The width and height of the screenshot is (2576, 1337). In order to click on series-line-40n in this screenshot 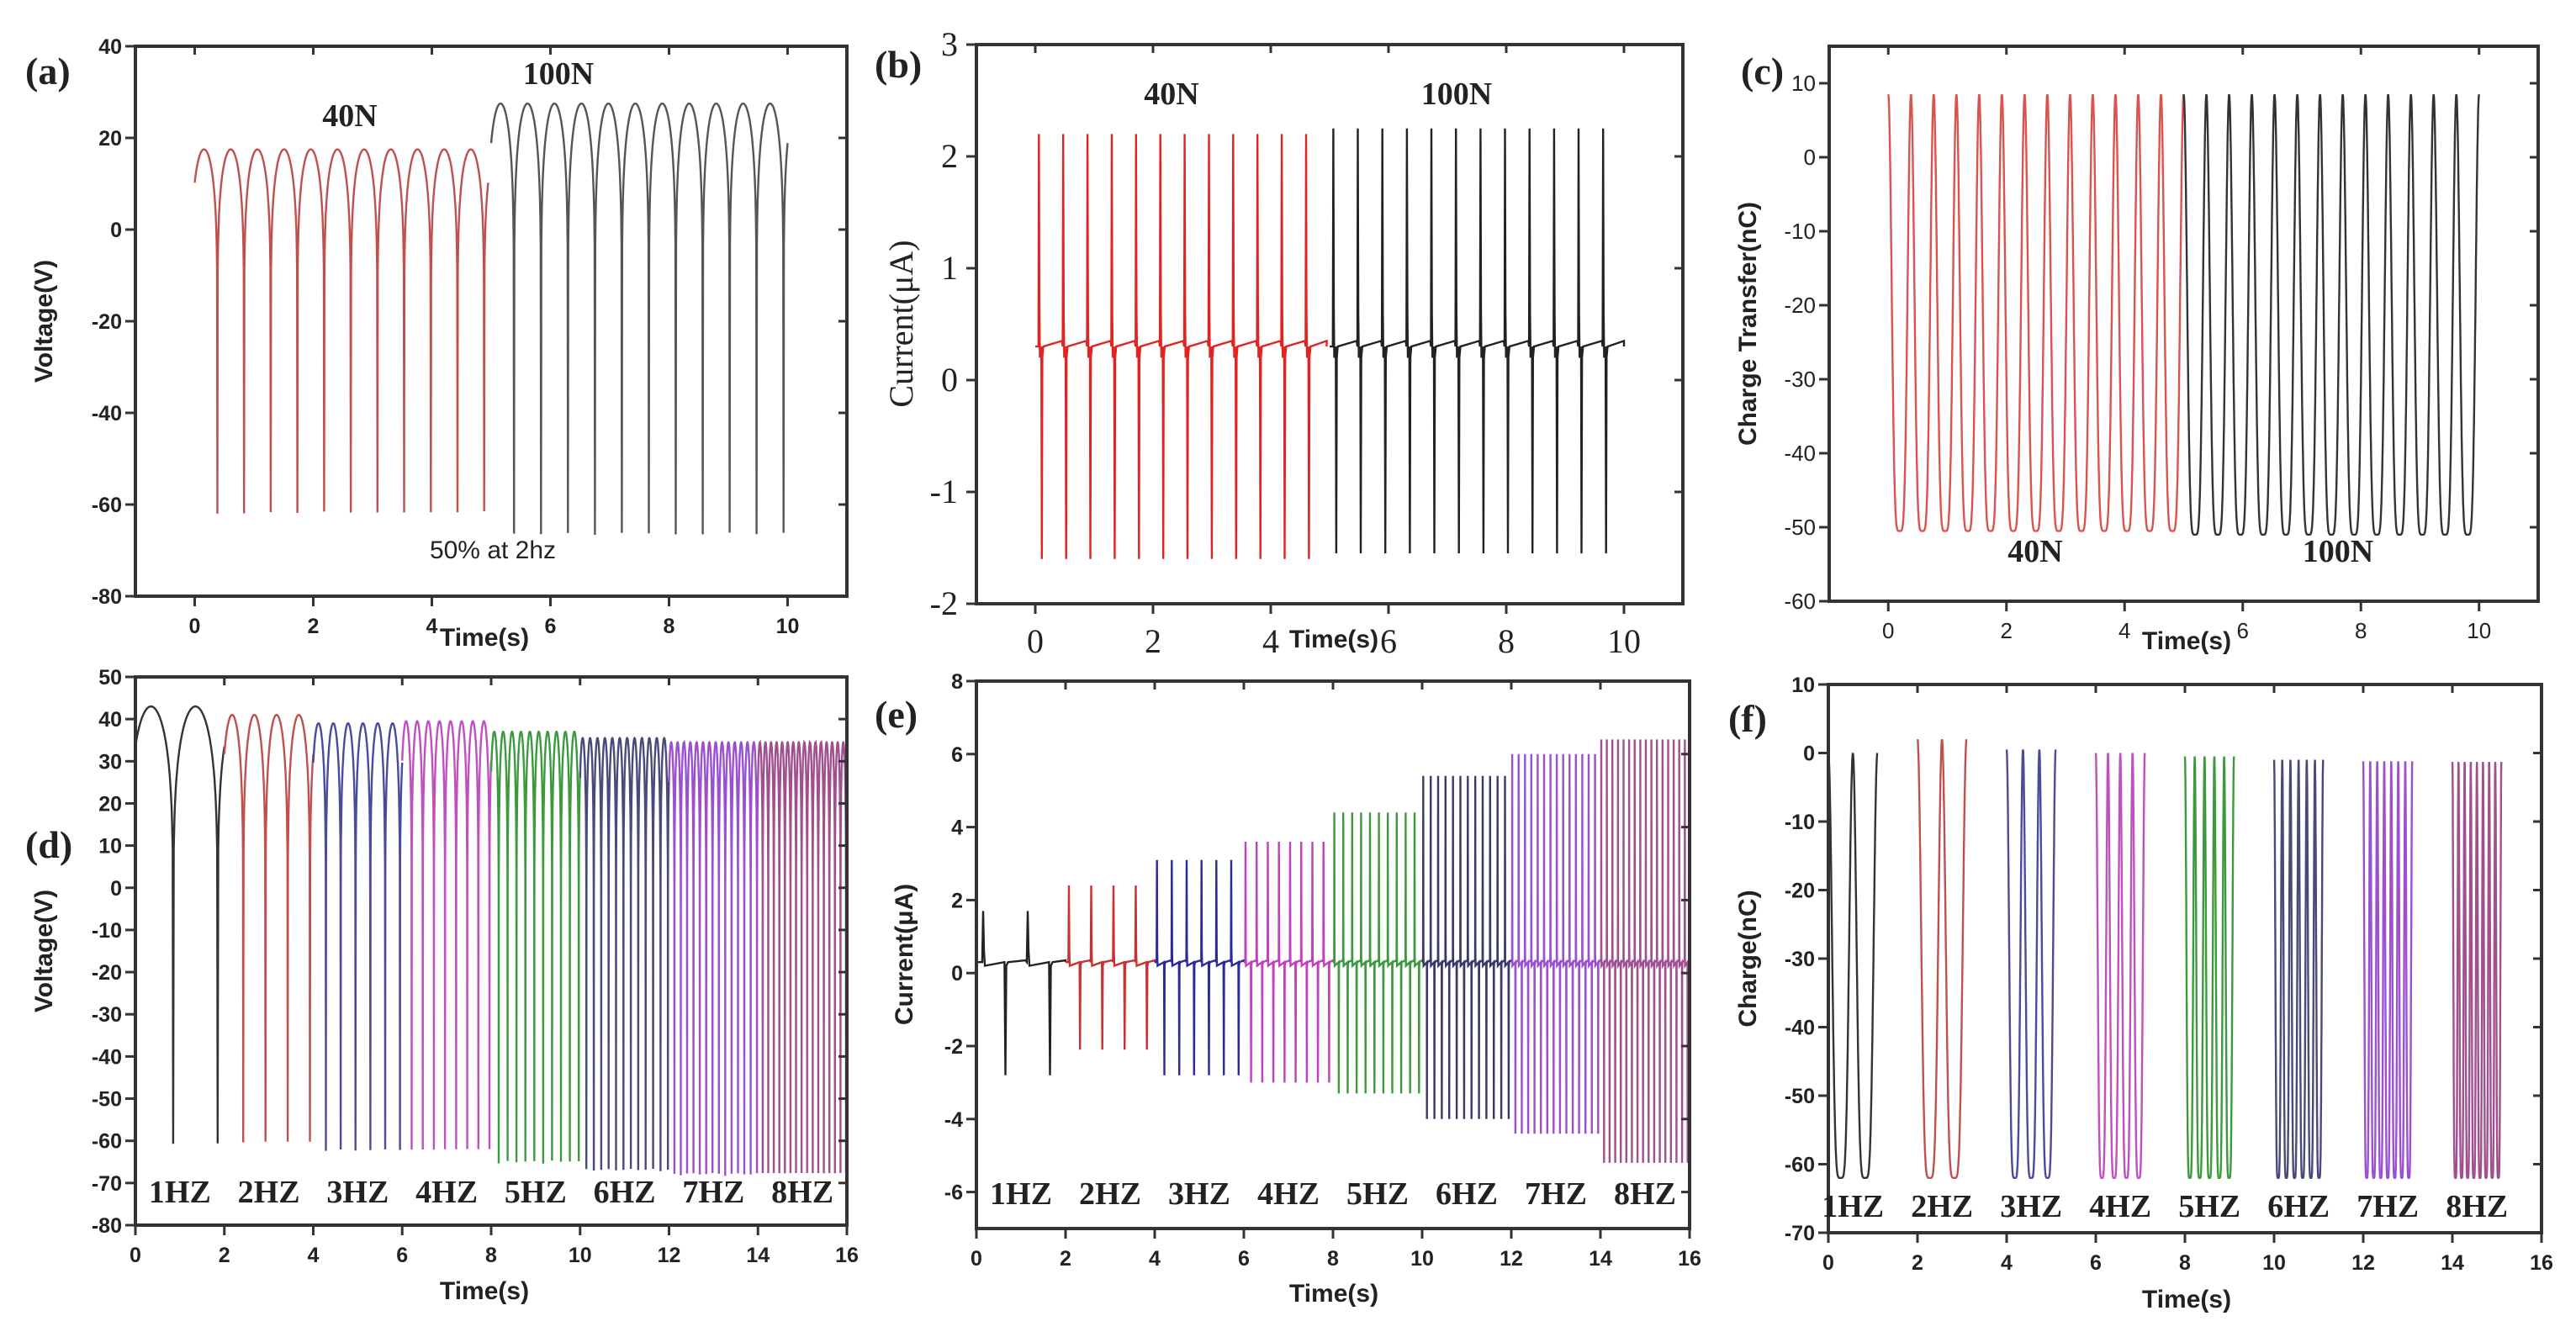, I will do `click(2036, 313)`.